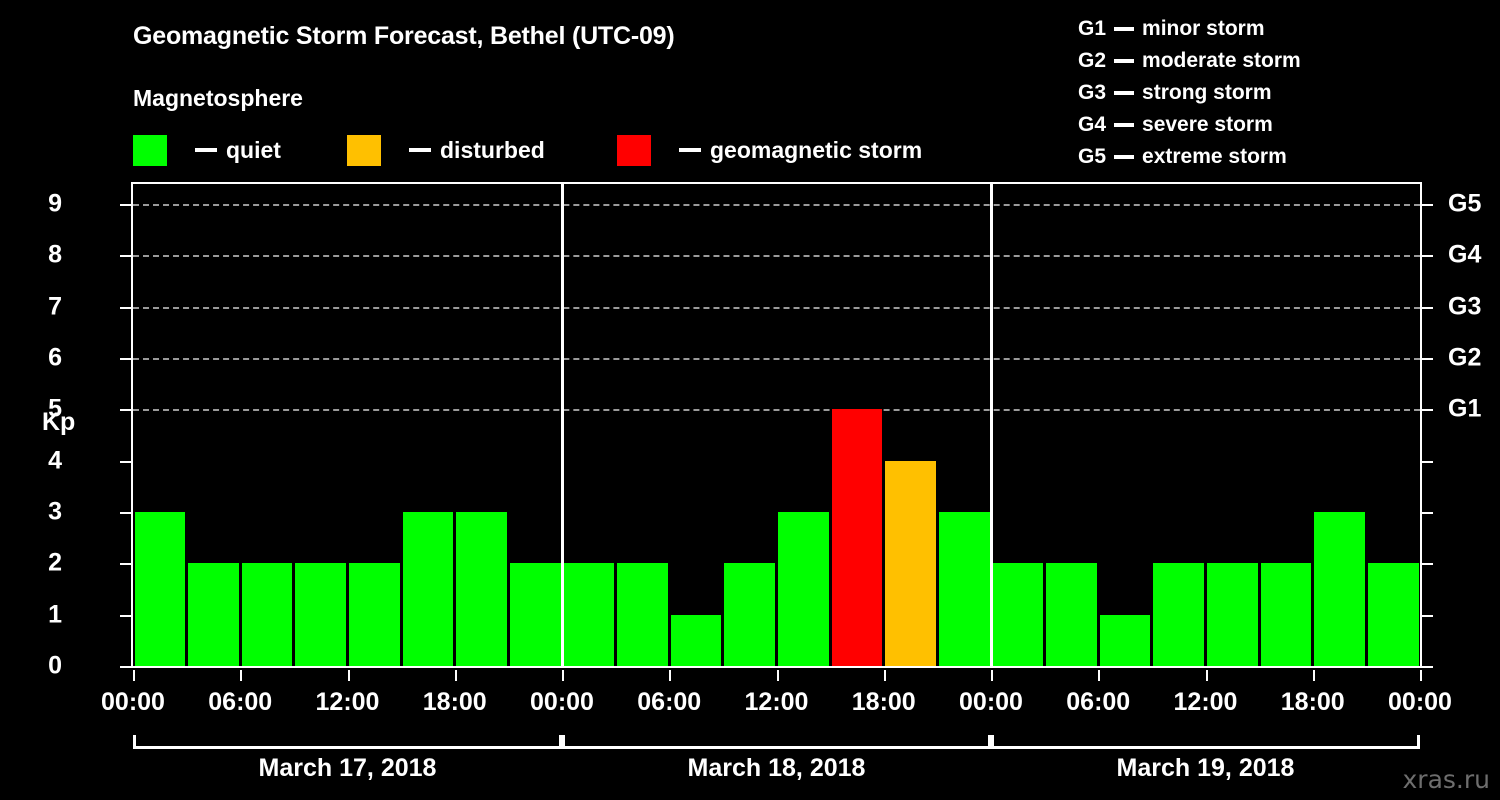 The width and height of the screenshot is (1500, 800). What do you see at coordinates (1092, 124) in the screenshot?
I see `g-legend-code: G4` at bounding box center [1092, 124].